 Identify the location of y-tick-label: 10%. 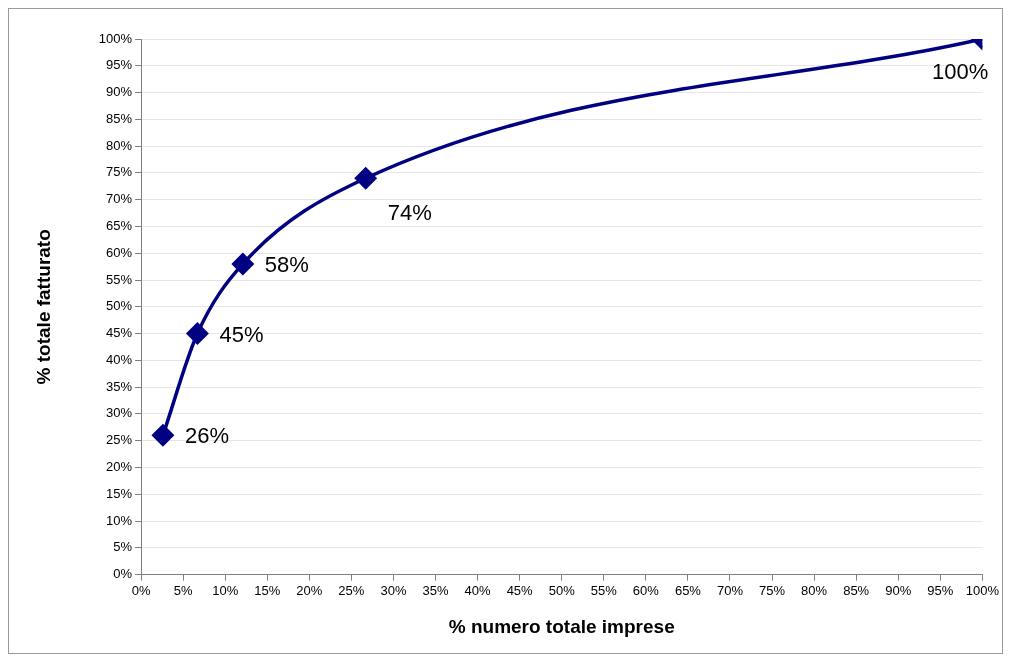
(119, 520).